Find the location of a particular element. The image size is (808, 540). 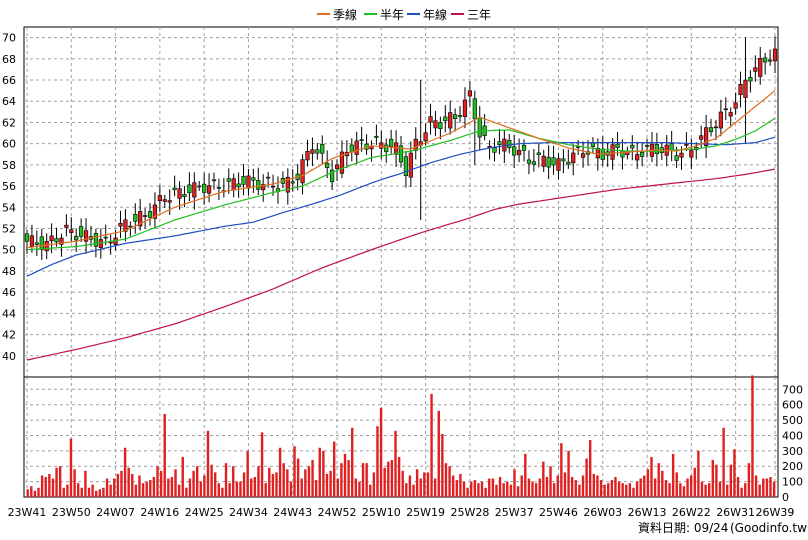

x-tick-label: 26W39 is located at coordinates (775, 512).